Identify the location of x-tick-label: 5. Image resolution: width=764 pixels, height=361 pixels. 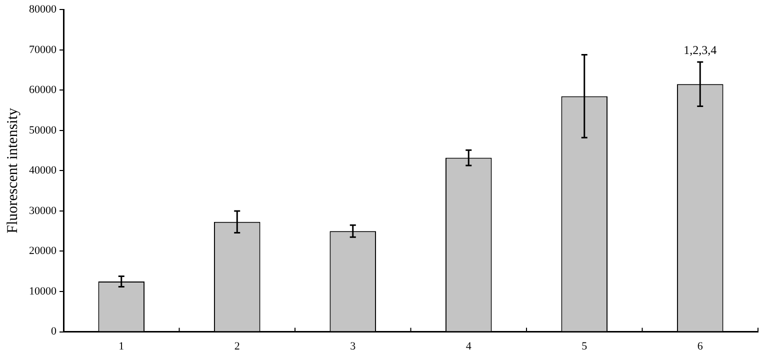
(585, 346).